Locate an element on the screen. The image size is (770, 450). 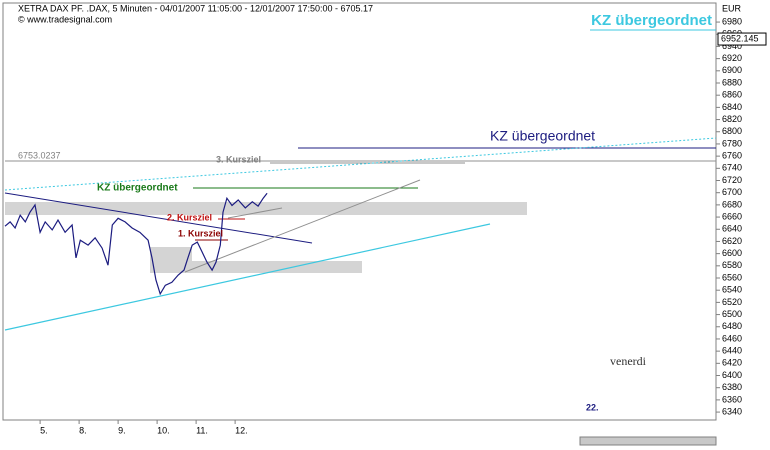
y-tick-label: 6720 is located at coordinates (732, 180).